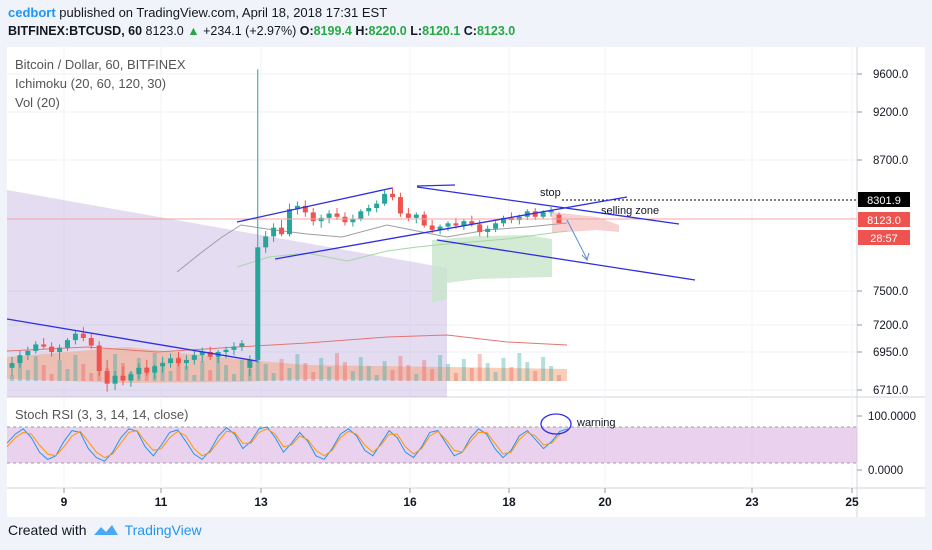 Image resolution: width=932 pixels, height=550 pixels. What do you see at coordinates (332, 31) in the screenshot?
I see `open-value: 8199.4` at bounding box center [332, 31].